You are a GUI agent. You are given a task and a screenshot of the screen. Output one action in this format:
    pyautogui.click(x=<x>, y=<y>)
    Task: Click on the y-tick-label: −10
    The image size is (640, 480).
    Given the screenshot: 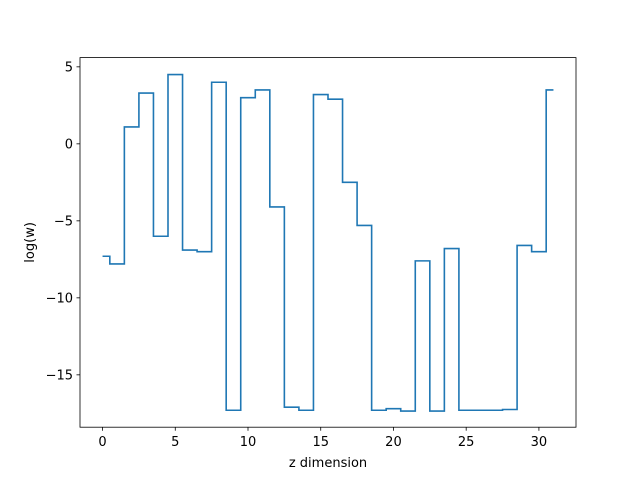 What is the action you would take?
    pyautogui.click(x=59, y=298)
    